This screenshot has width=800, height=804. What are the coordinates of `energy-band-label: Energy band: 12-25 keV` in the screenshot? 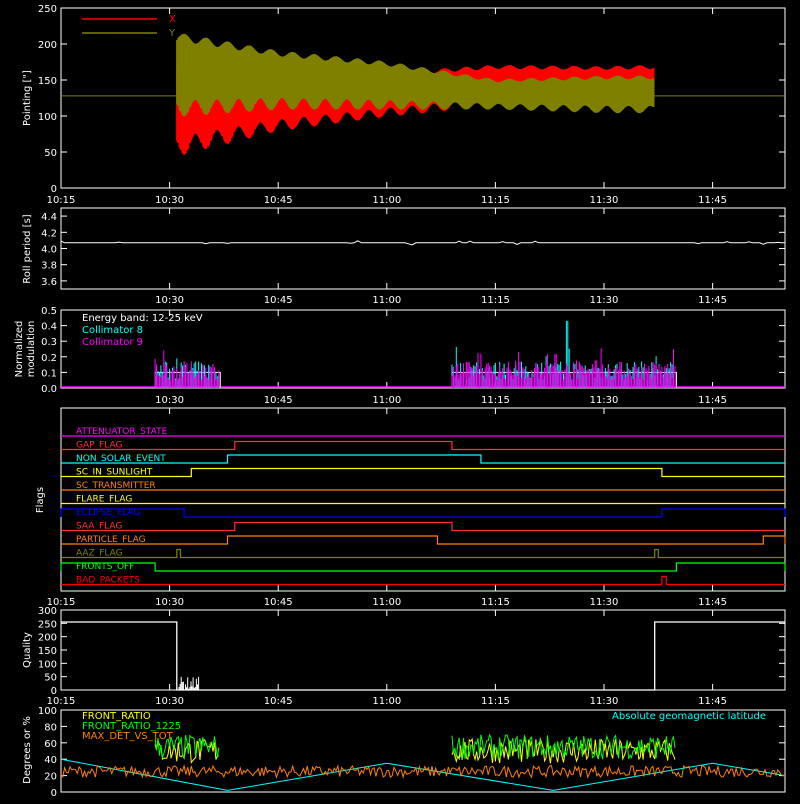 It's located at (142, 318).